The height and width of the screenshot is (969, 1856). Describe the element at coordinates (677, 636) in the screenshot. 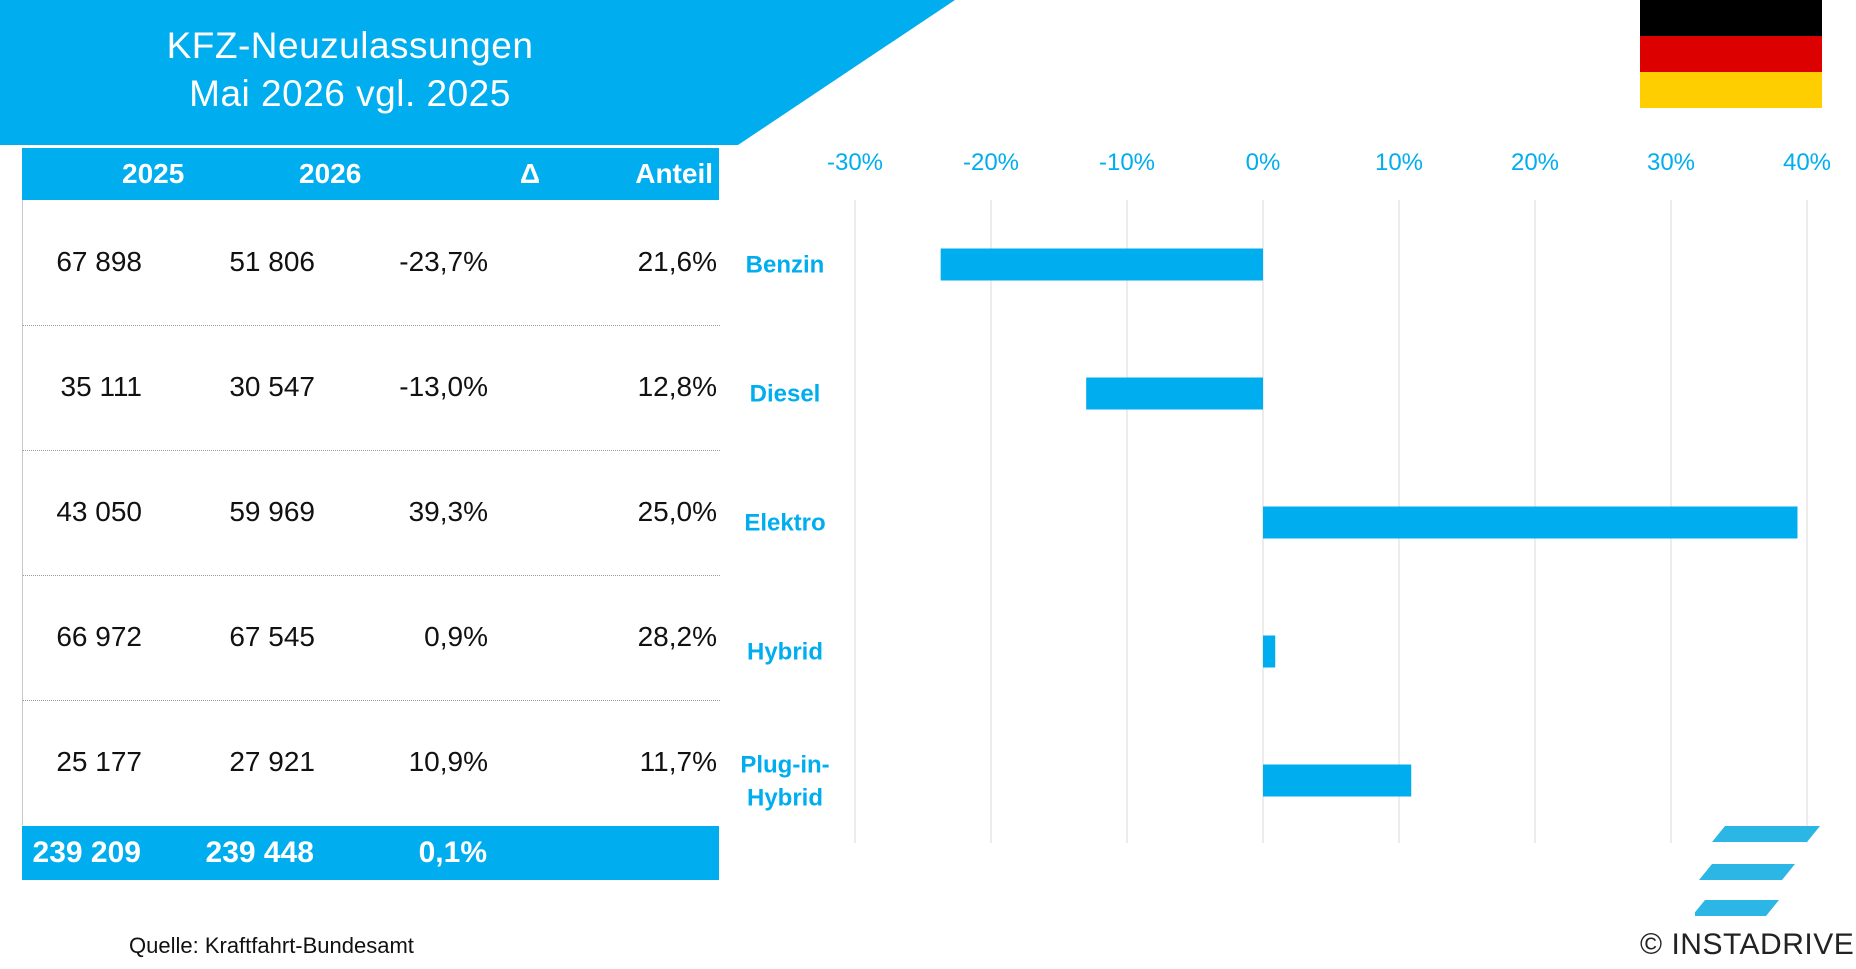

I see `cell-share: 28,2%` at that location.